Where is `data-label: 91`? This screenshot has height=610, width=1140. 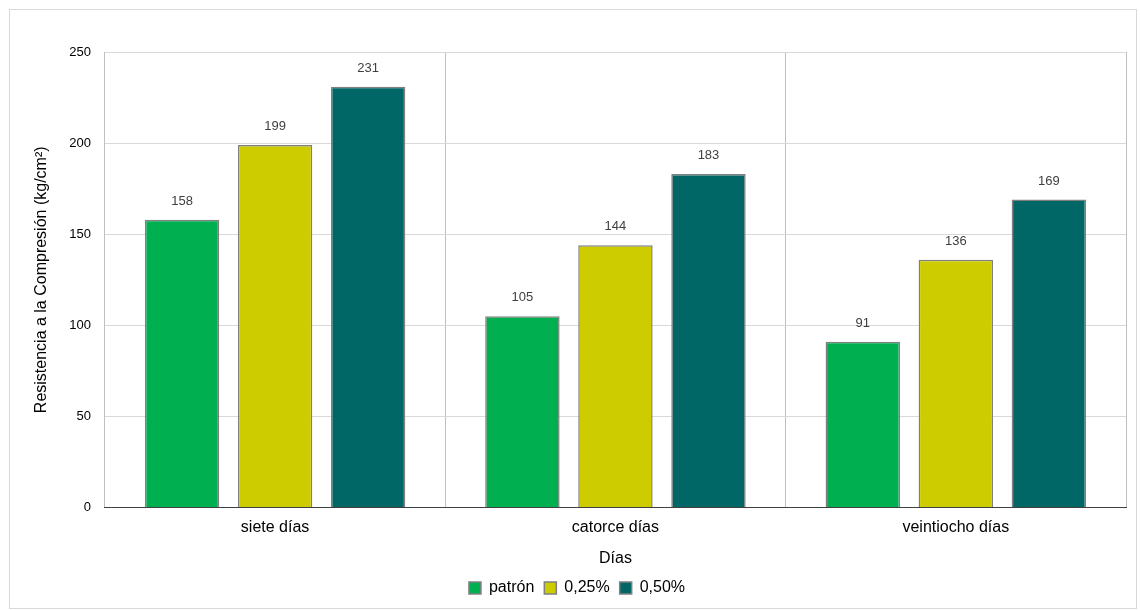
data-label: 91 is located at coordinates (863, 322).